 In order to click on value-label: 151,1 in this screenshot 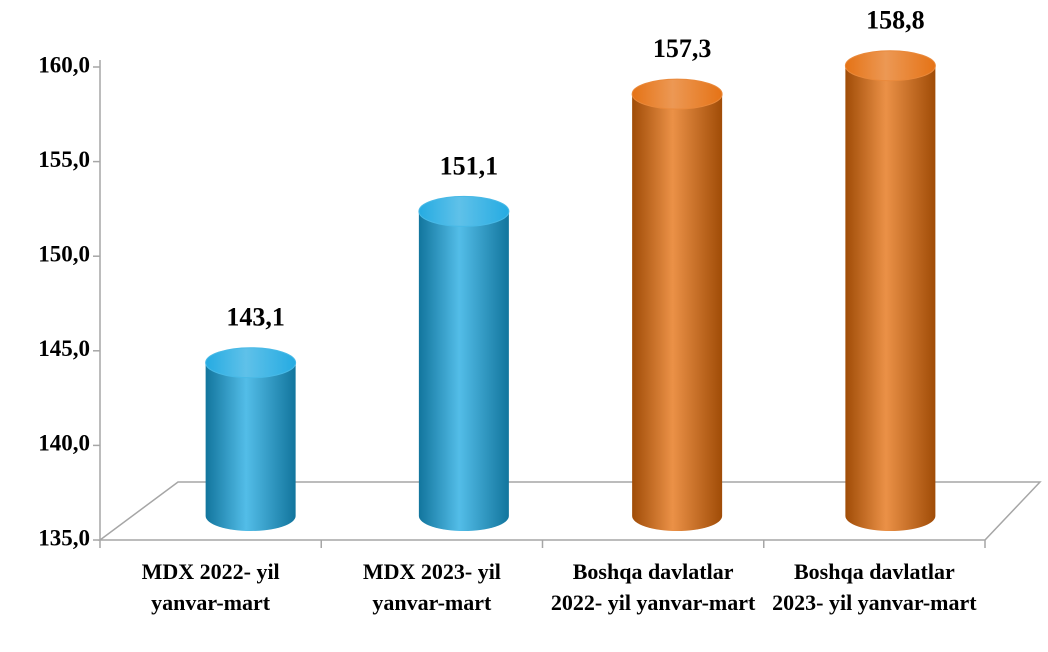, I will do `click(469, 165)`.